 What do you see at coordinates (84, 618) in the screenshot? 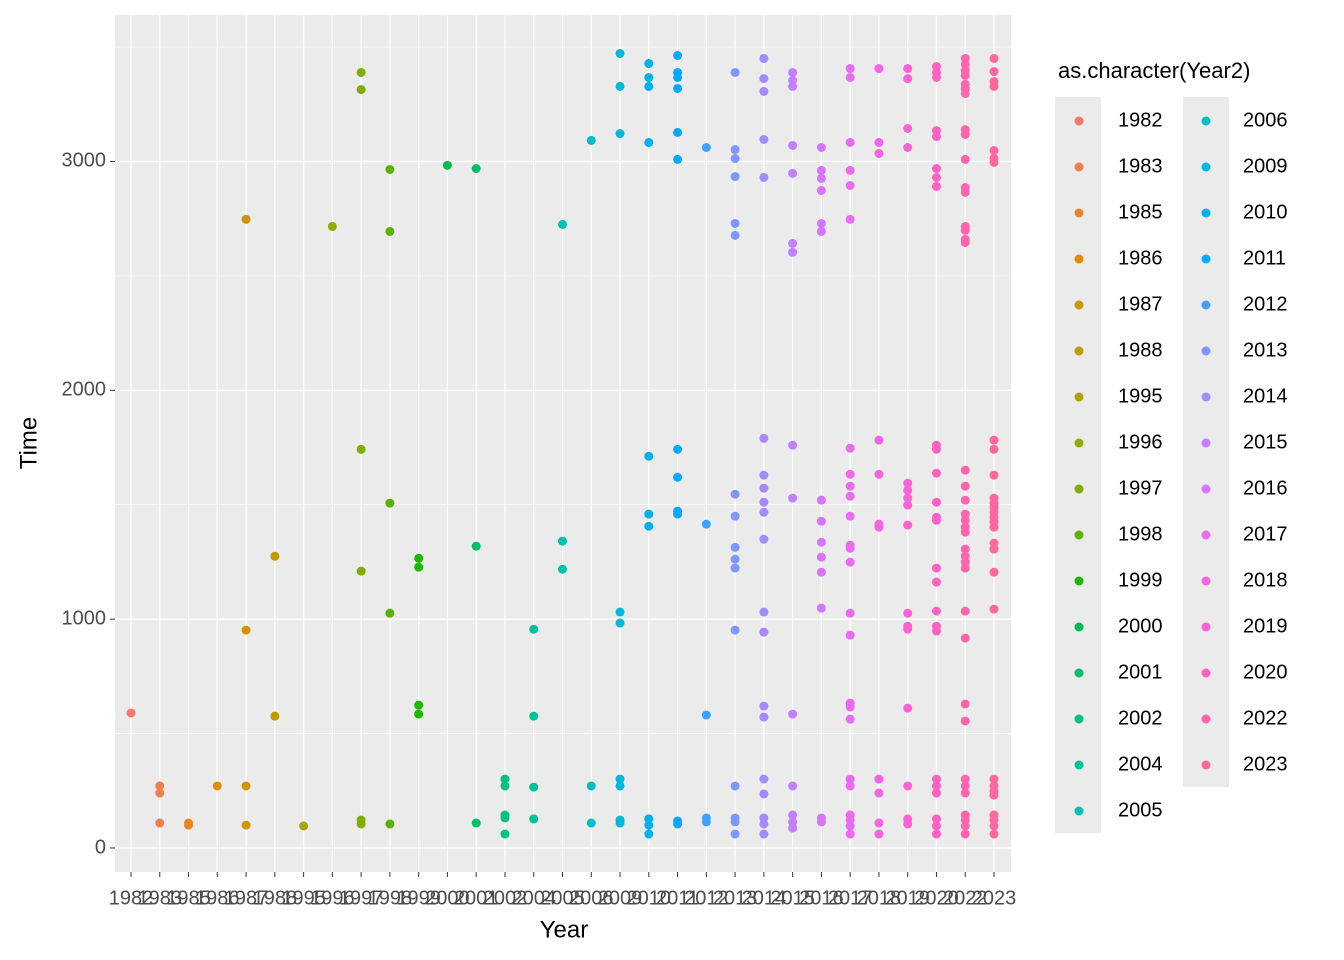
I see `y-tick-label: 1000` at bounding box center [84, 618].